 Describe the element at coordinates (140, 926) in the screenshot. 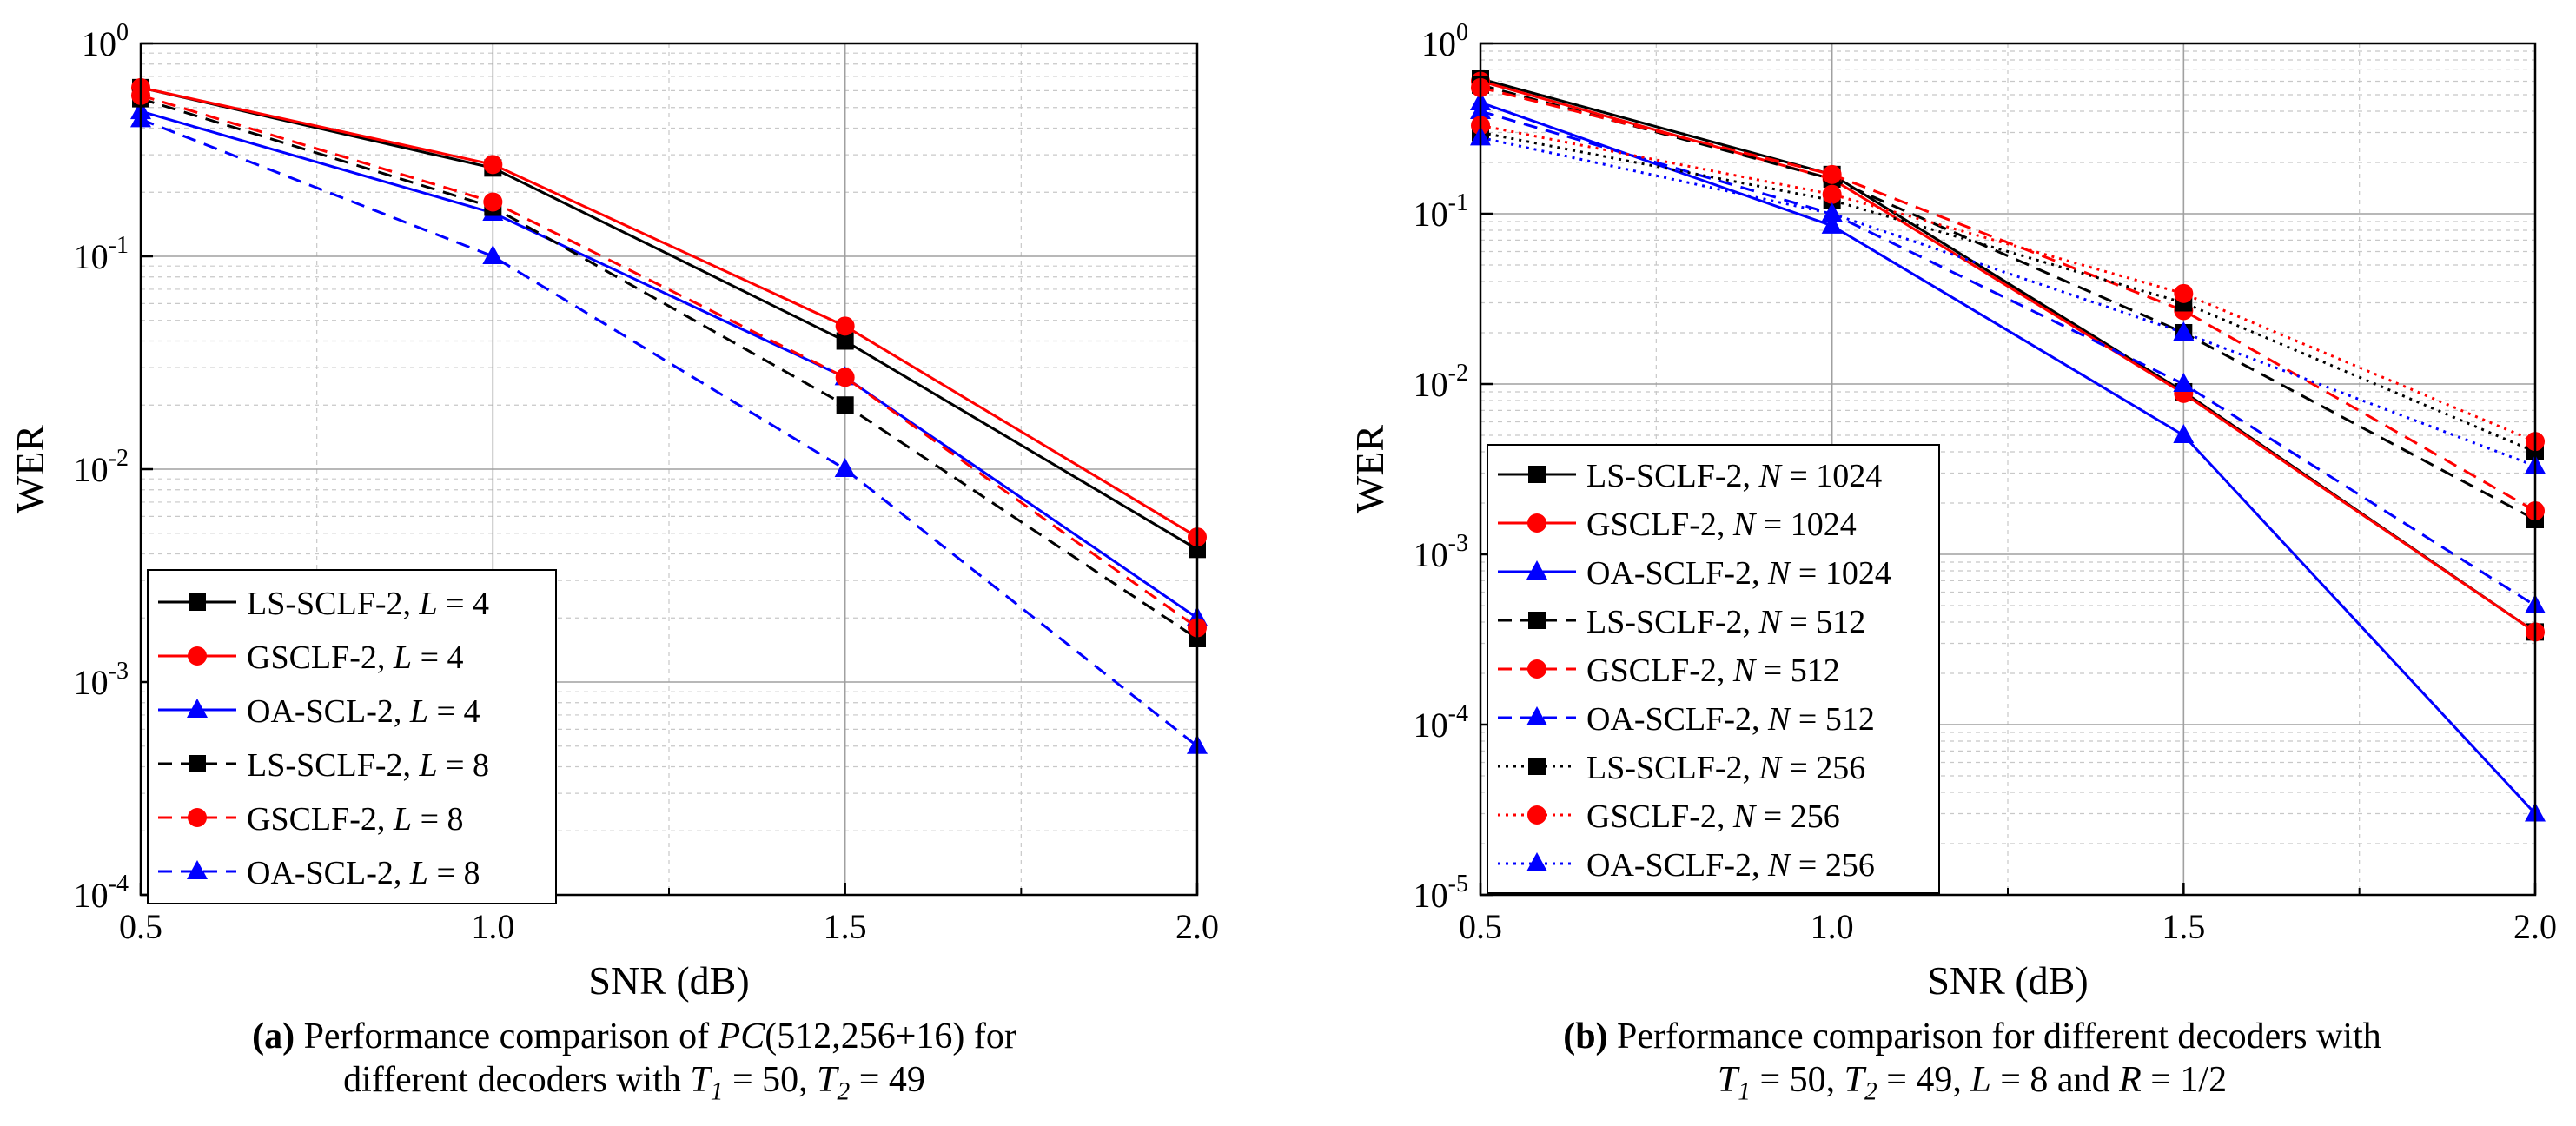

I see `x-tick-label: 0.5` at that location.